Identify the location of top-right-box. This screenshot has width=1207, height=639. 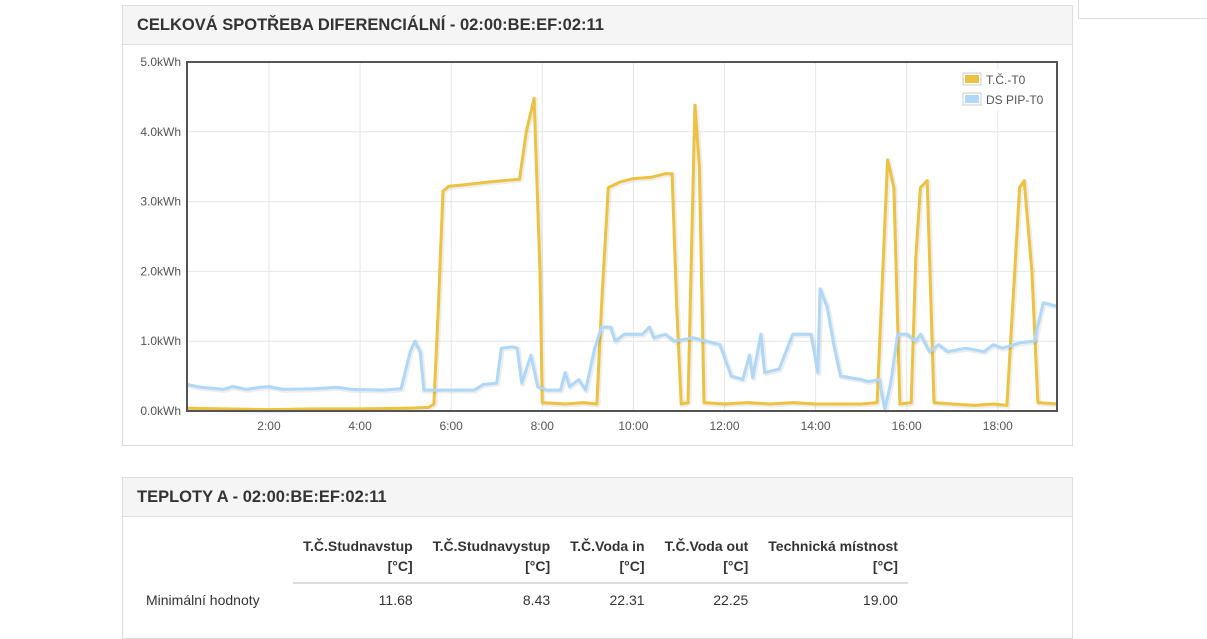
(1142, 9).